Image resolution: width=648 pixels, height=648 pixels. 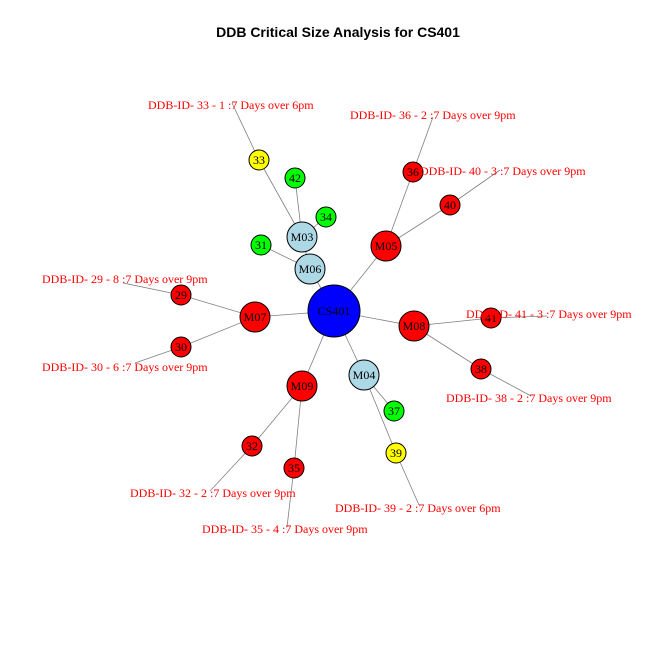 I want to click on node-label-42: 42, so click(x=295, y=178).